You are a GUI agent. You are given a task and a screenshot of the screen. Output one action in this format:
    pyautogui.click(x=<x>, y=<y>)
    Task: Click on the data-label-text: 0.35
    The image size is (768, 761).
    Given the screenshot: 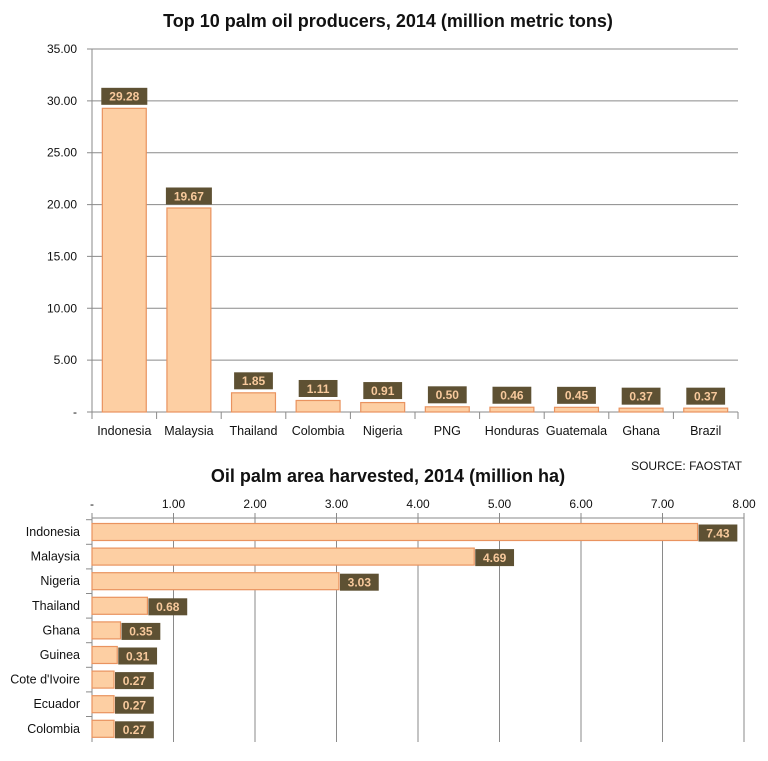 What is the action you would take?
    pyautogui.click(x=141, y=632)
    